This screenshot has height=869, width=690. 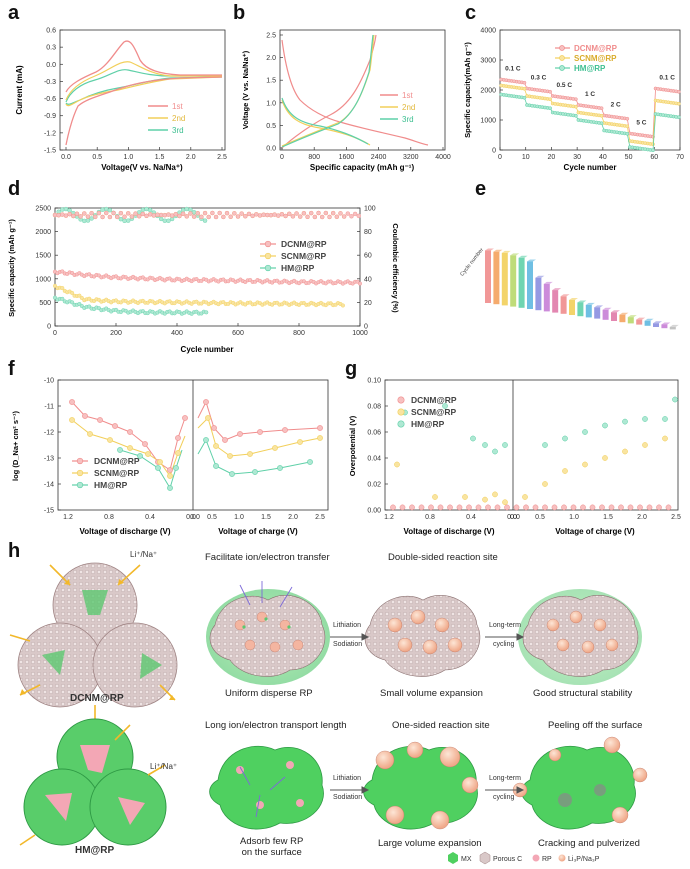 I want to click on x-axis-label-charge: Voltage of charge (V), so click(x=258, y=531).